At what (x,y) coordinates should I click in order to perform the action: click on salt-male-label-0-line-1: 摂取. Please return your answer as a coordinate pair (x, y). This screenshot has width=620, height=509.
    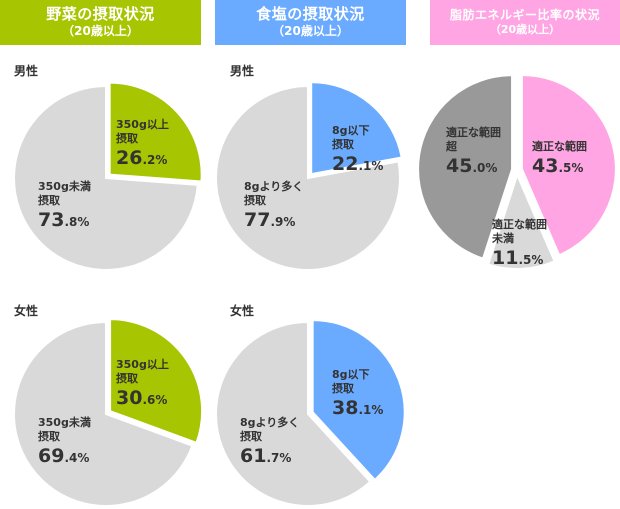
    Looking at the image, I should click on (343, 144).